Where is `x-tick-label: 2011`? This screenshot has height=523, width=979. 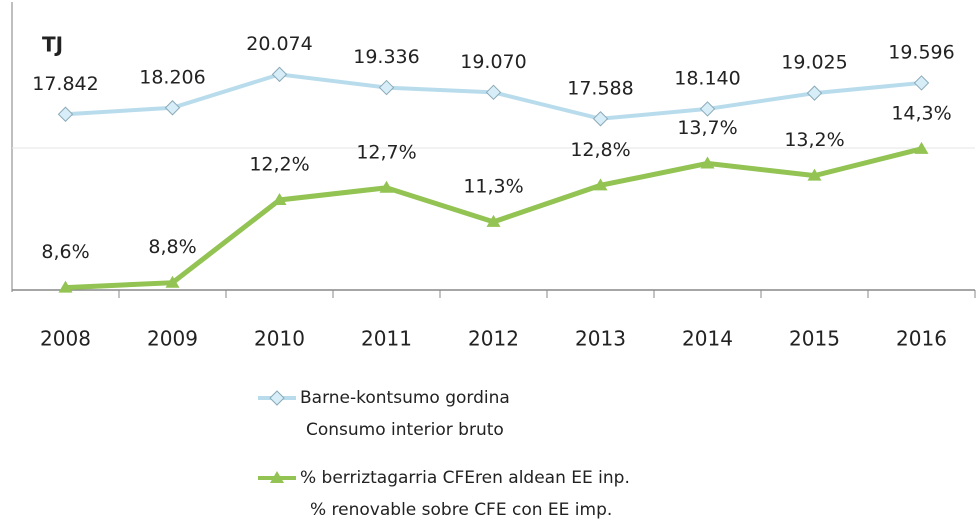 x-tick-label: 2011 is located at coordinates (386, 339).